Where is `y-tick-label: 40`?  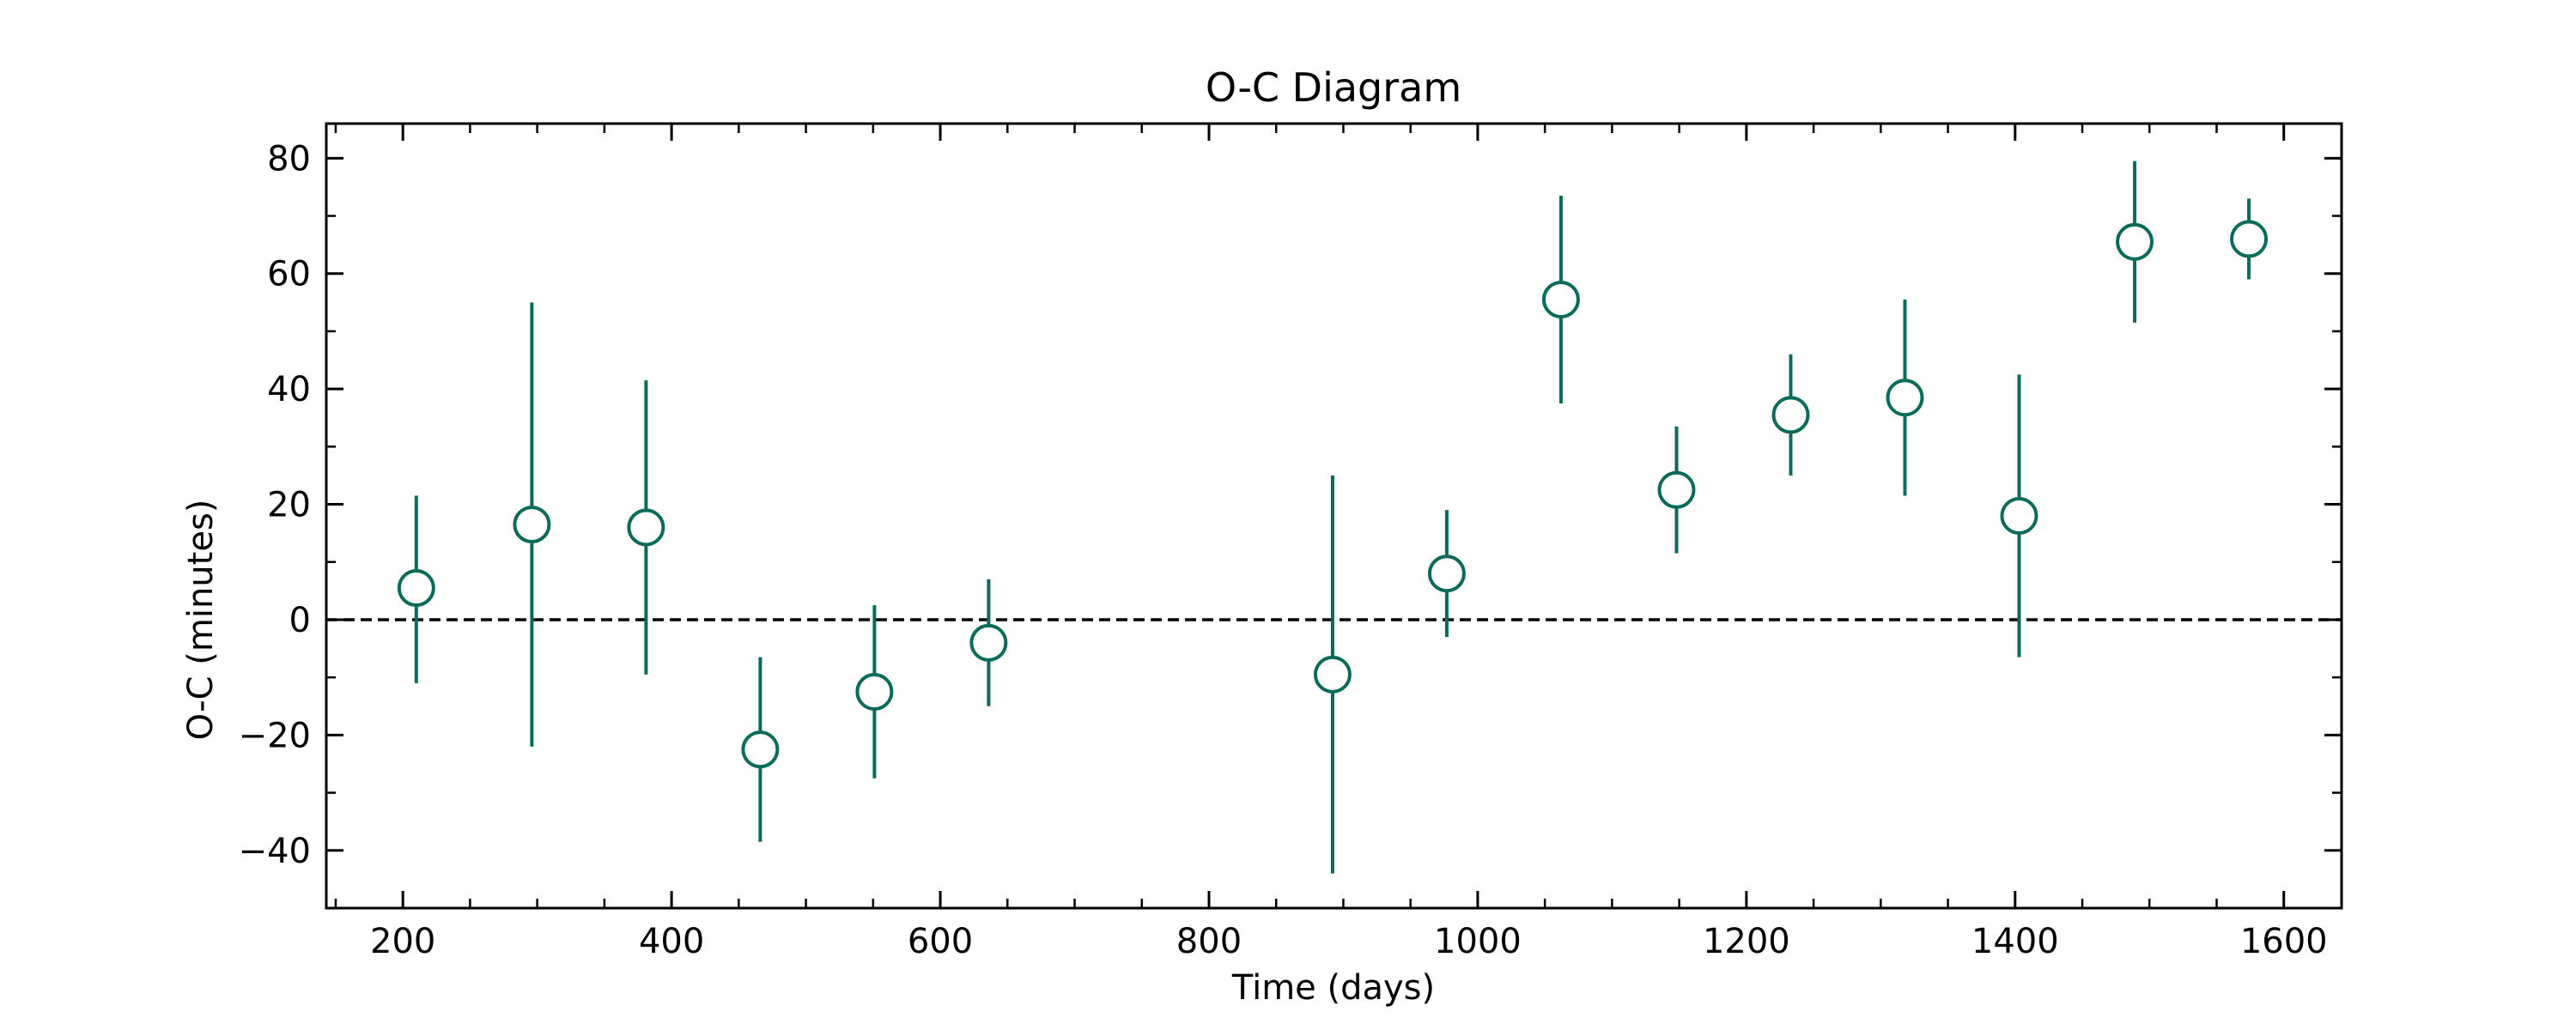
y-tick-label: 40 is located at coordinates (289, 389).